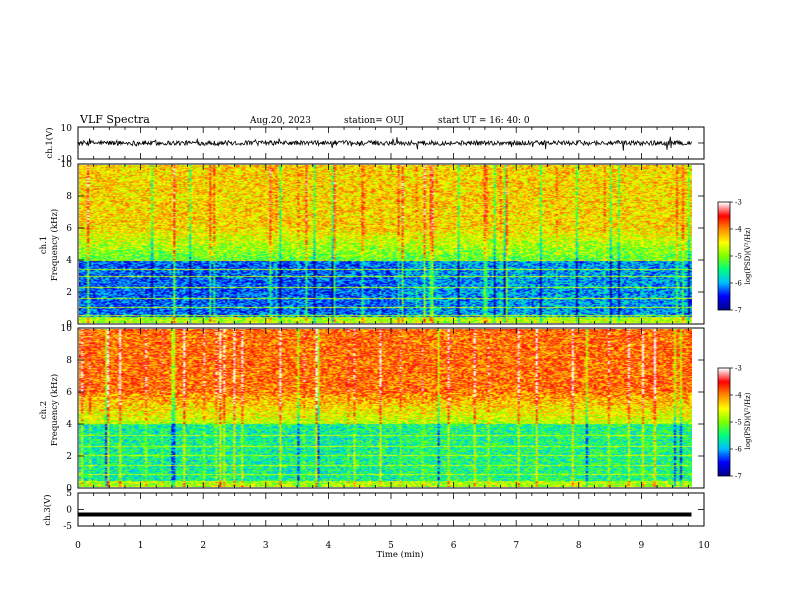 Image resolution: width=792 pixels, height=612 pixels. I want to click on x-tick-label: 1, so click(141, 546).